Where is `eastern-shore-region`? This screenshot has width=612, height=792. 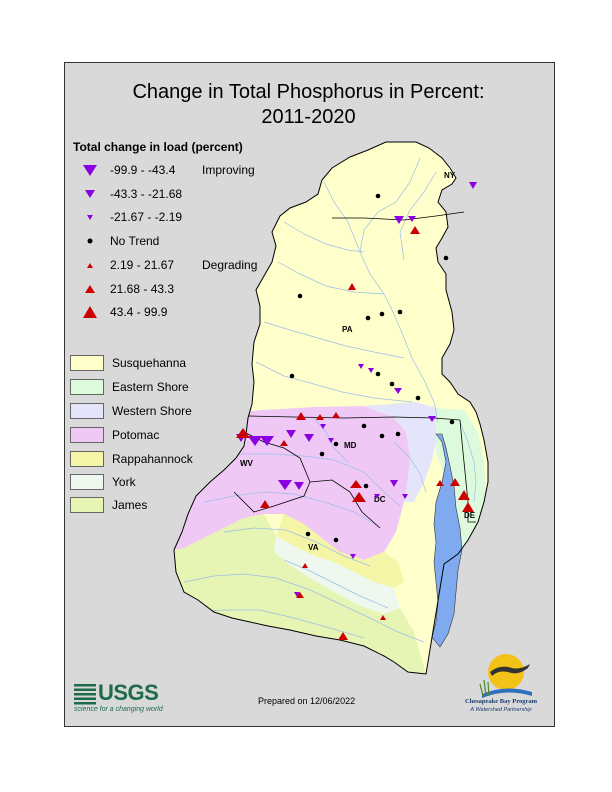
eastern-shore-region is located at coordinates (461, 481).